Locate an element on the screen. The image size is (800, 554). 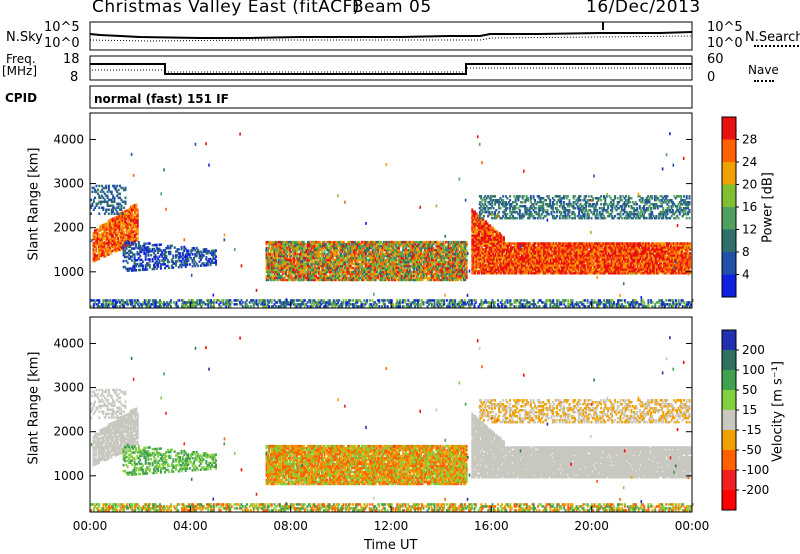
cpid-label: CPID is located at coordinates (21, 98).